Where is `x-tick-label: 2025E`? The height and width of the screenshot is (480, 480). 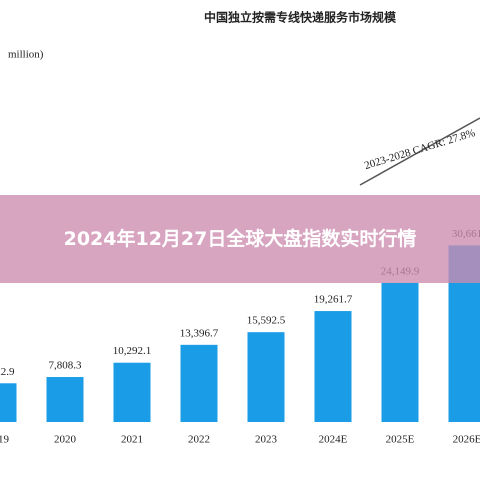 x-tick-label: 2025E is located at coordinates (400, 440).